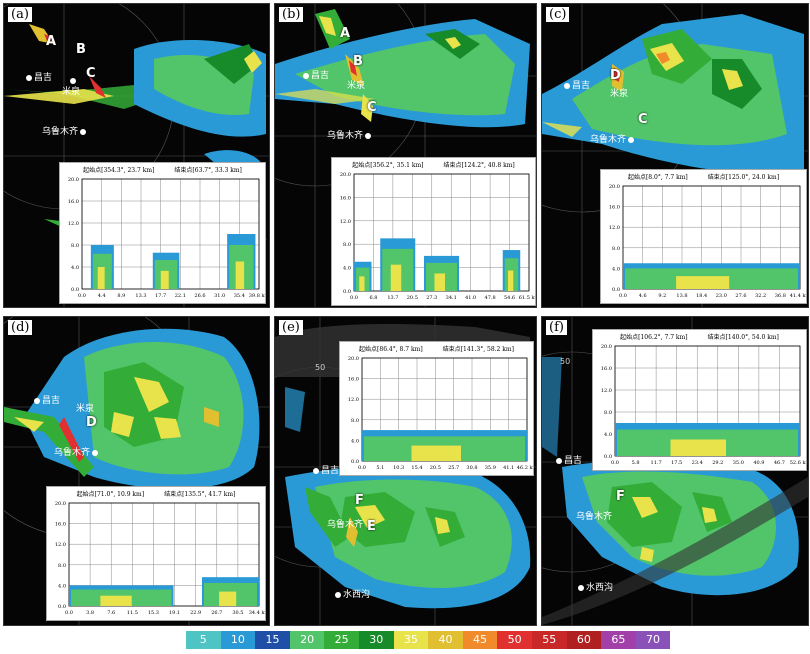 Image resolution: width=810 pixels, height=654 pixels. Describe the element at coordinates (431, 298) in the screenshot. I see `x-tick-label: 27.3` at that location.